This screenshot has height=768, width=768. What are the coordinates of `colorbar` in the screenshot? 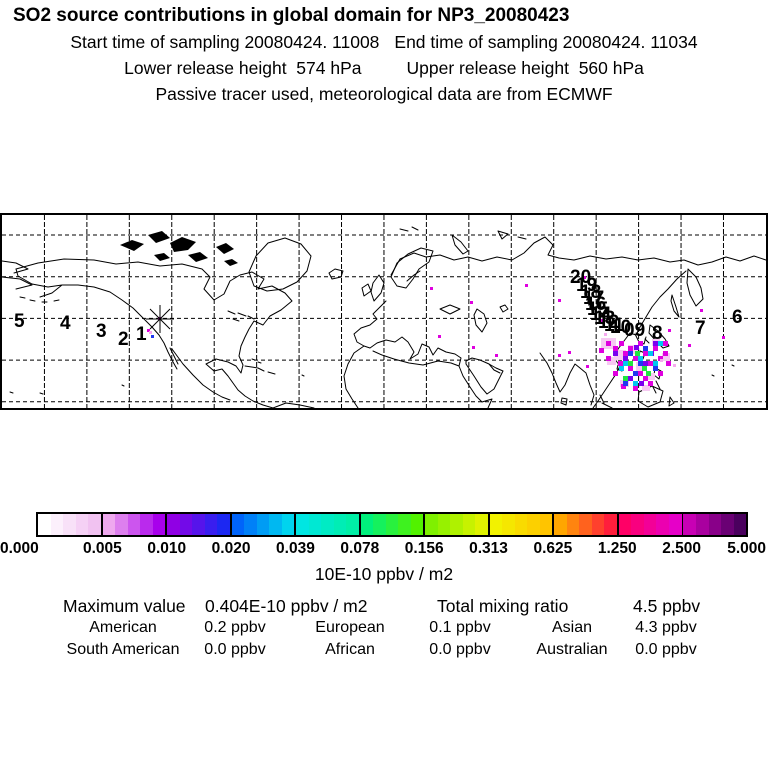 It's located at (392, 524).